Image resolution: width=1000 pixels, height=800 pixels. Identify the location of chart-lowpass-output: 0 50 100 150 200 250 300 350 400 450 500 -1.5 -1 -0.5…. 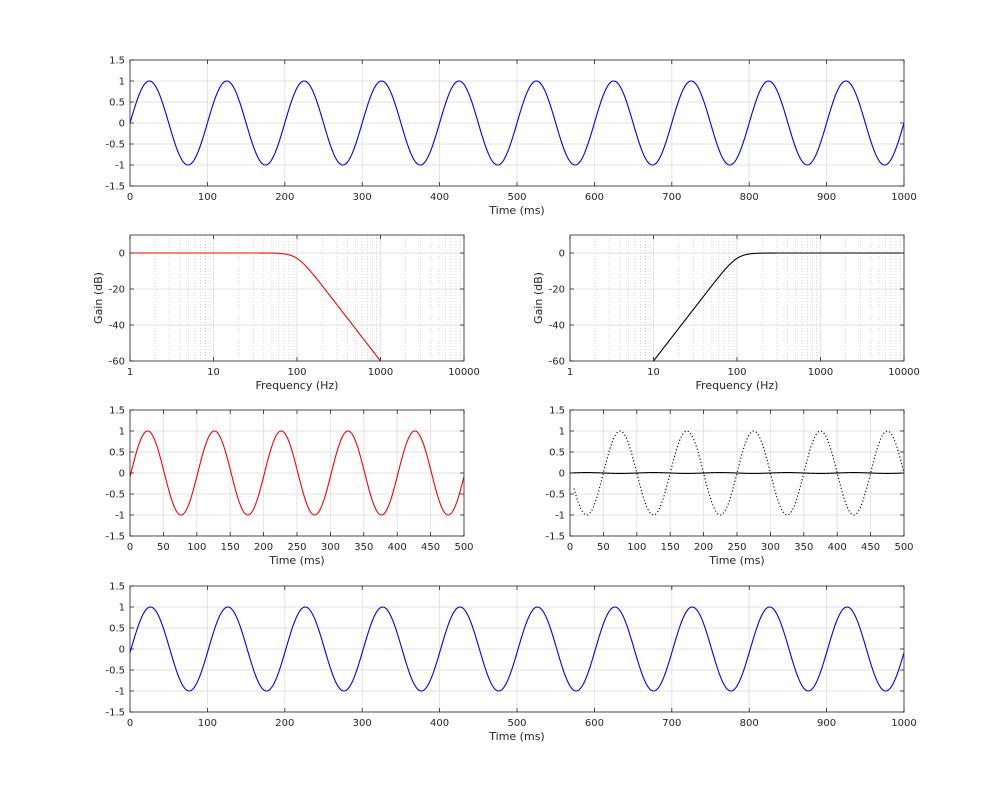
(289, 487).